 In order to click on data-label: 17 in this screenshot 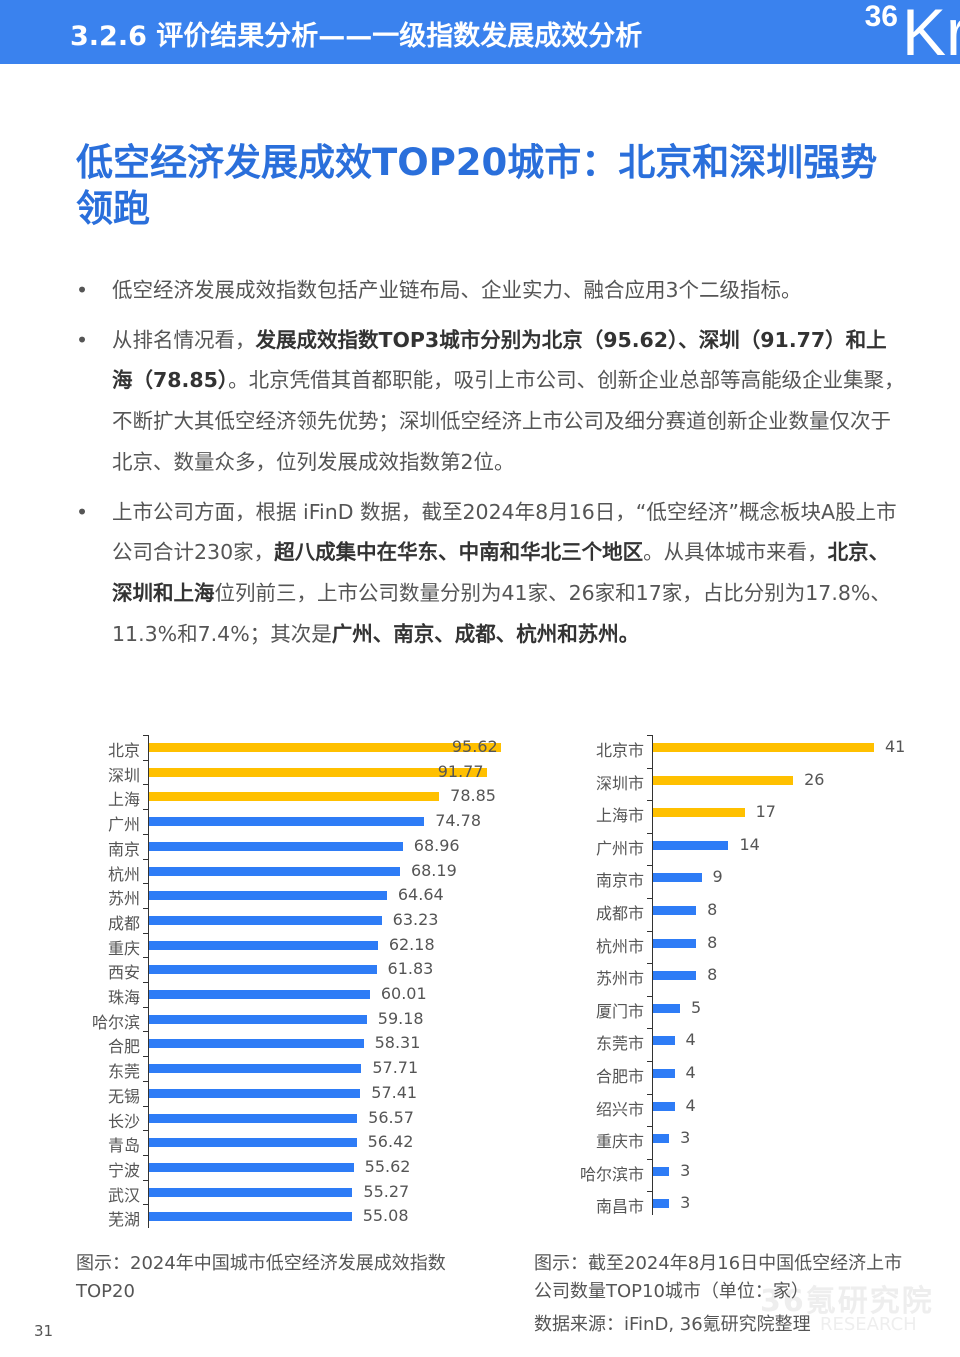, I will do `click(765, 812)`.